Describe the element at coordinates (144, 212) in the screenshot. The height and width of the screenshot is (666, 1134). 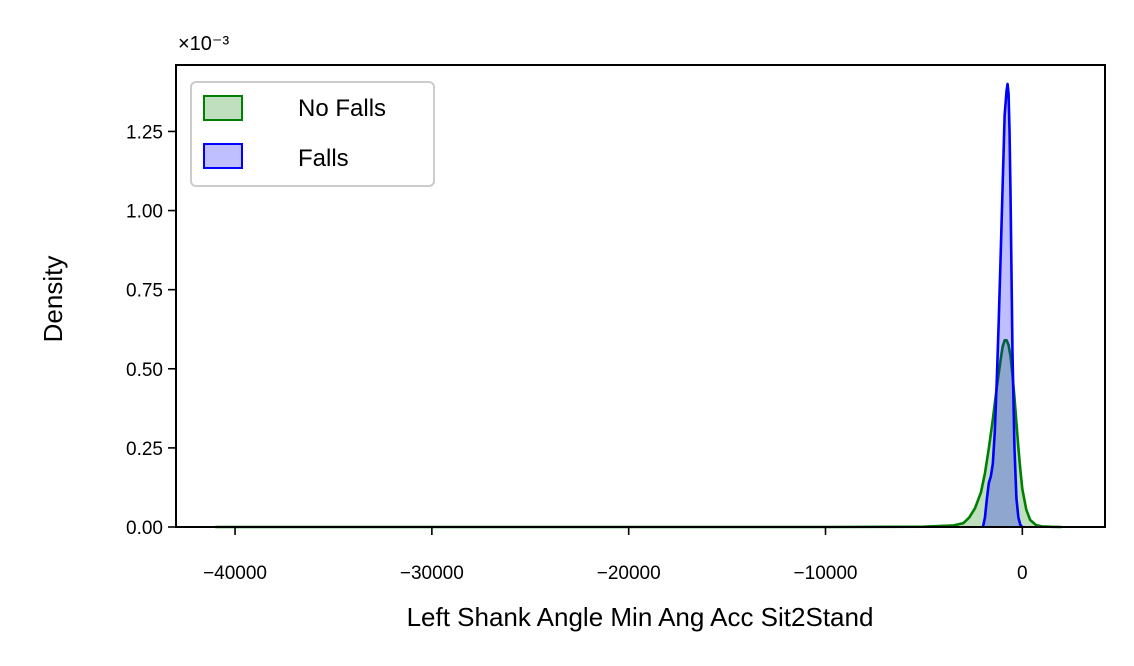
I see `y-tick-label: 1.00` at that location.